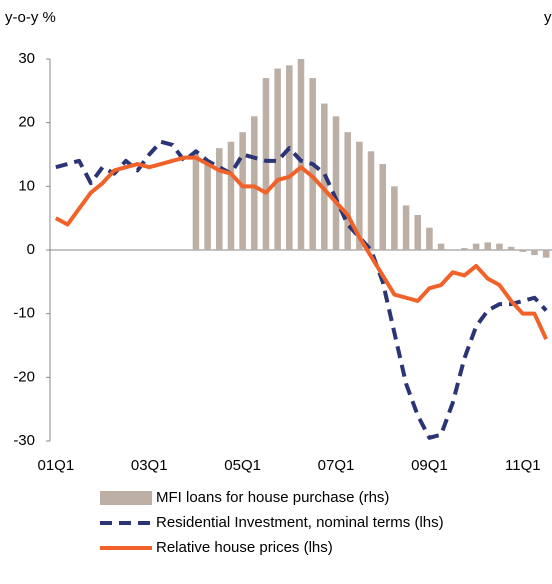 This screenshot has width=552, height=584. What do you see at coordinates (30, 17) in the screenshot?
I see `y-axis-label: y-o-y %` at bounding box center [30, 17].